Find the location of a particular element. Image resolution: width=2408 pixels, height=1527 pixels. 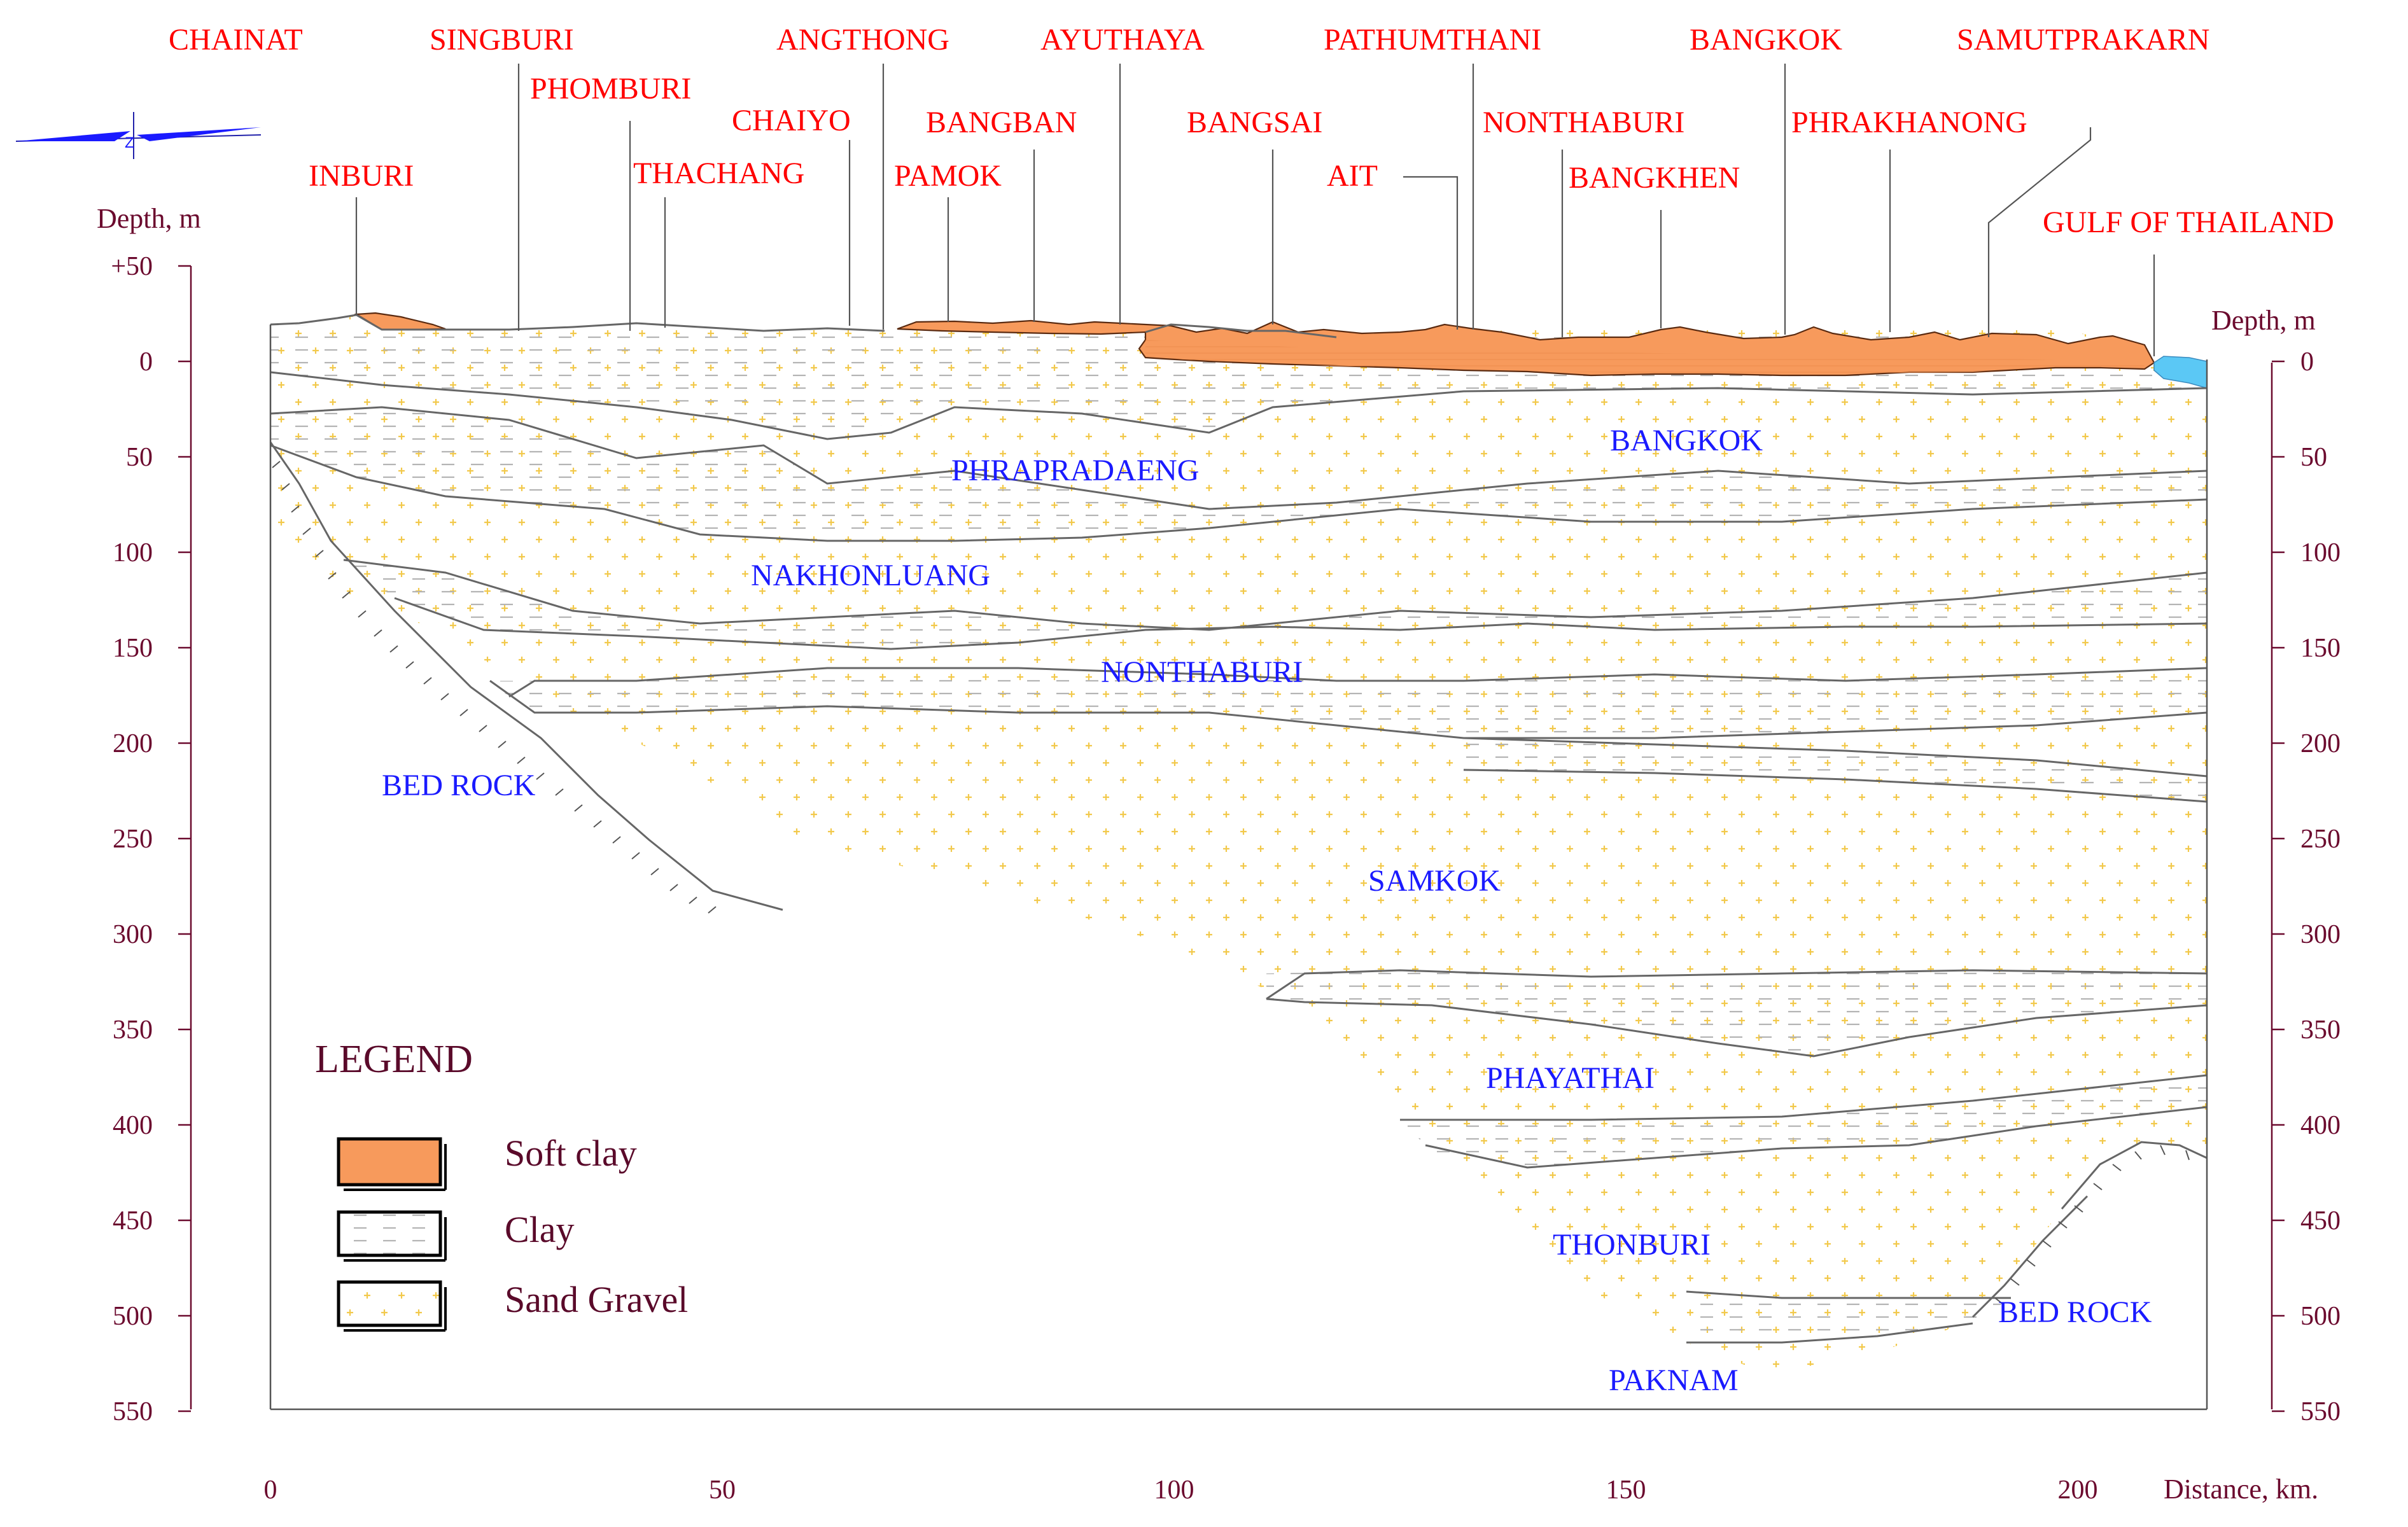

left-depth-tick-label: 0 is located at coordinates (146, 362).